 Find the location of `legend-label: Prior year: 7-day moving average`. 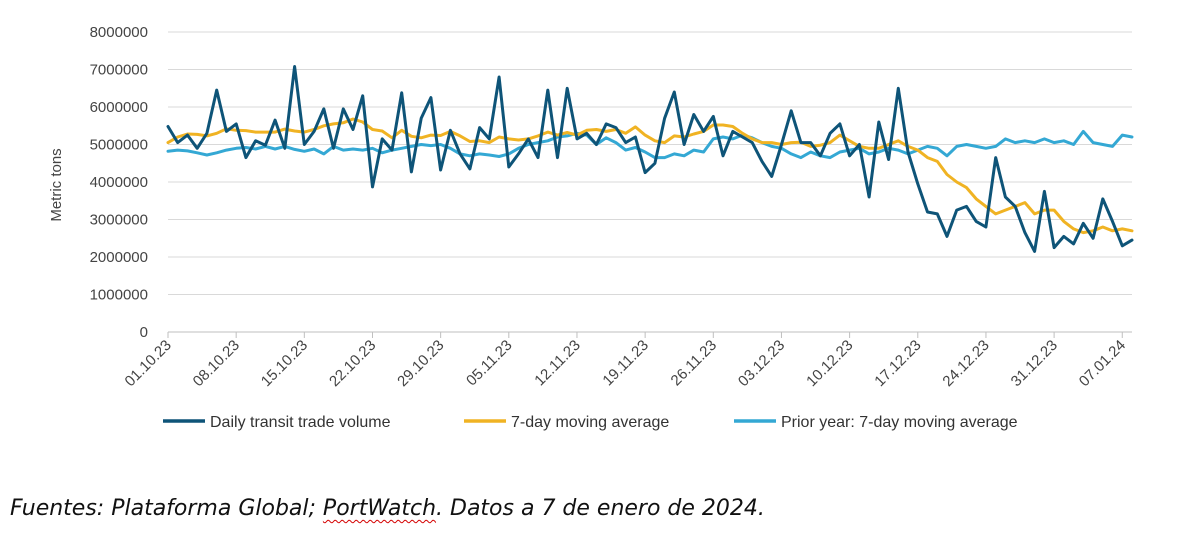

legend-label: Prior year: 7-day moving average is located at coordinates (899, 422).